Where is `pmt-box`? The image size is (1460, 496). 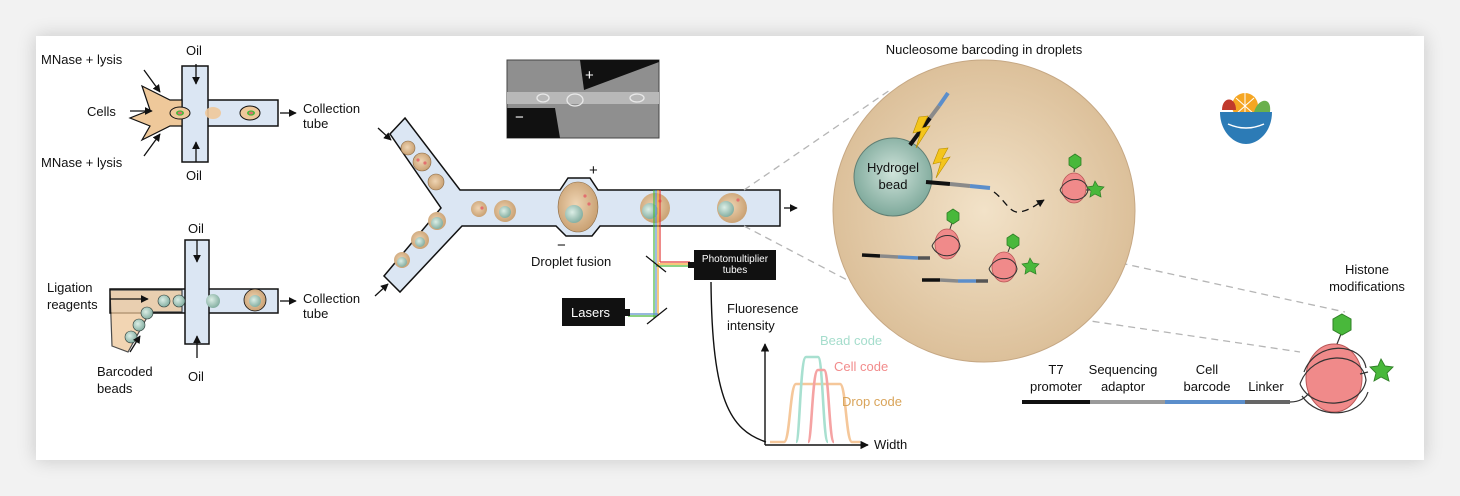 pmt-box is located at coordinates (735, 265).